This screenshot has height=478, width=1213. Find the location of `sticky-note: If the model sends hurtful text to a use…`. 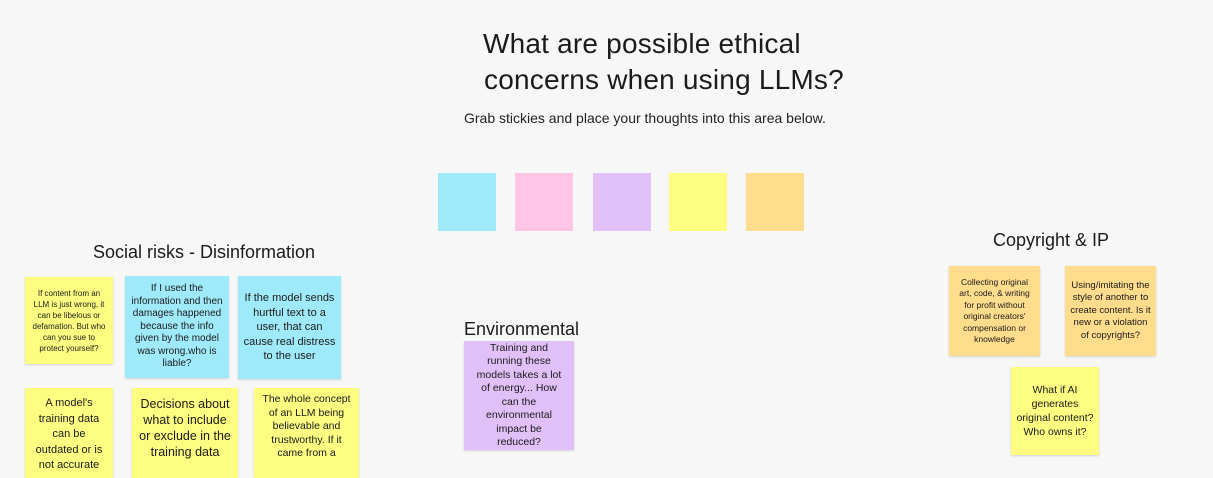

sticky-note: If the model sends hurtful text to a use… is located at coordinates (289, 327).